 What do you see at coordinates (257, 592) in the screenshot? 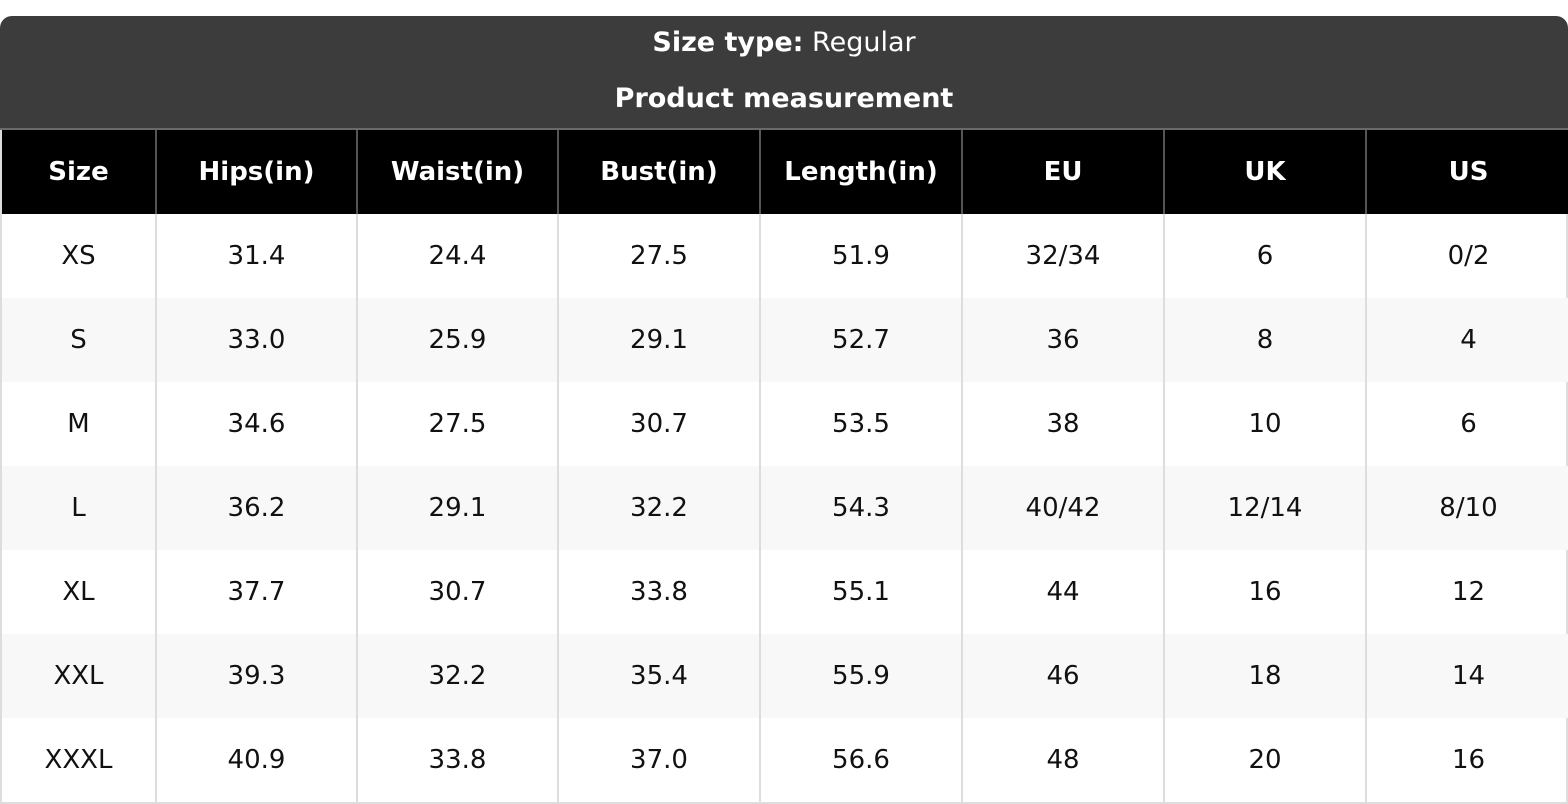
I see `table-cell: 37.7` at bounding box center [257, 592].